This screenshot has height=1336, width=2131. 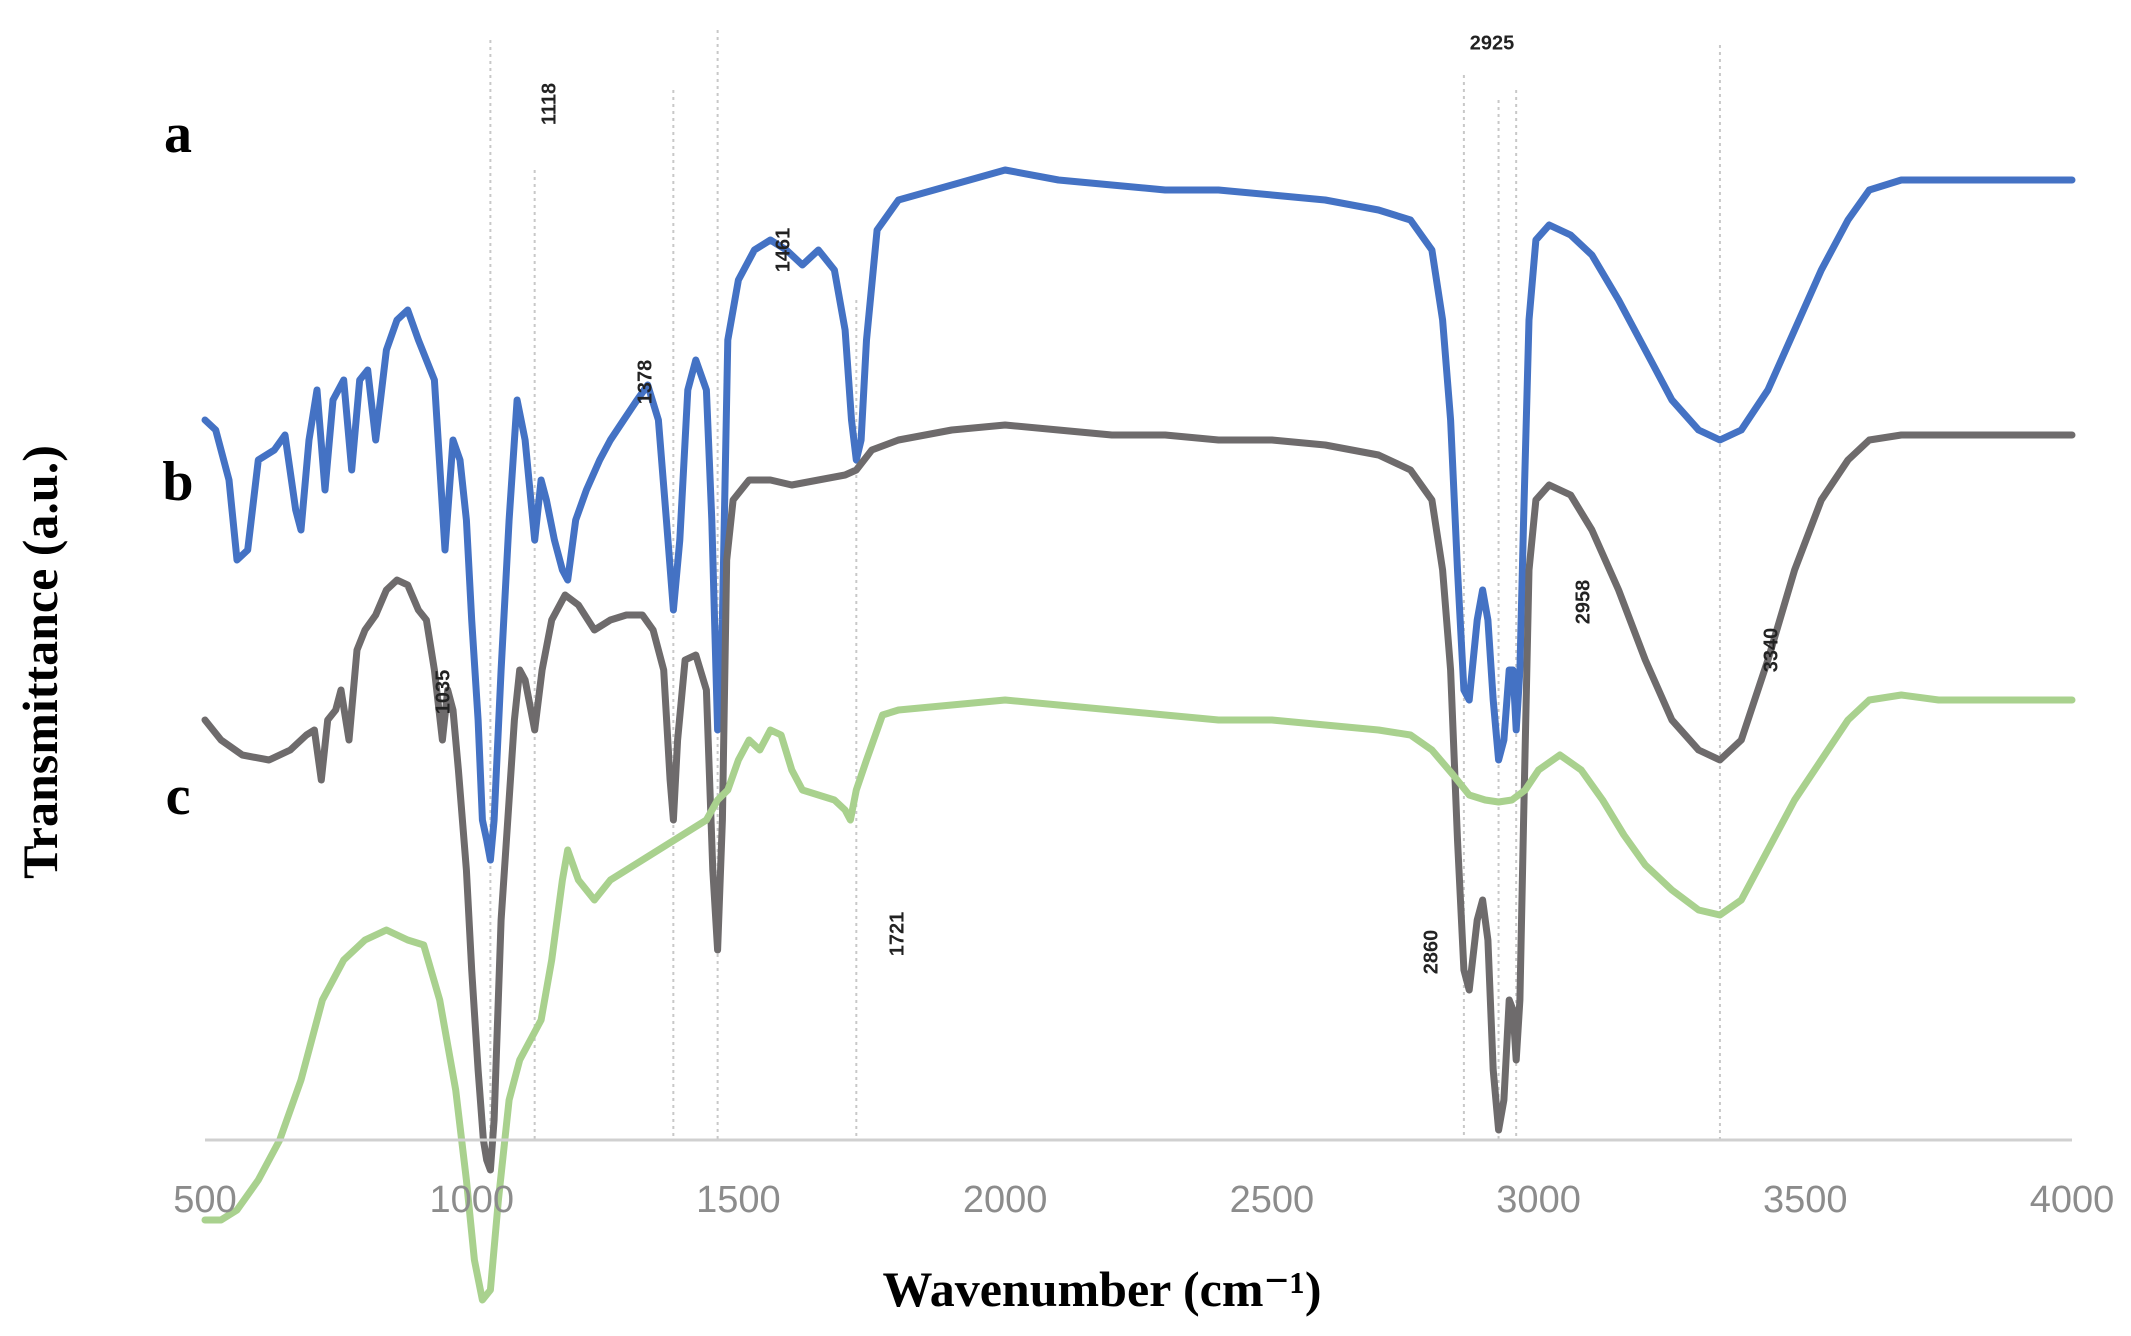 What do you see at coordinates (1101, 1289) in the screenshot?
I see `x-axis-title: Wavenumber (cm⁻¹)` at bounding box center [1101, 1289].